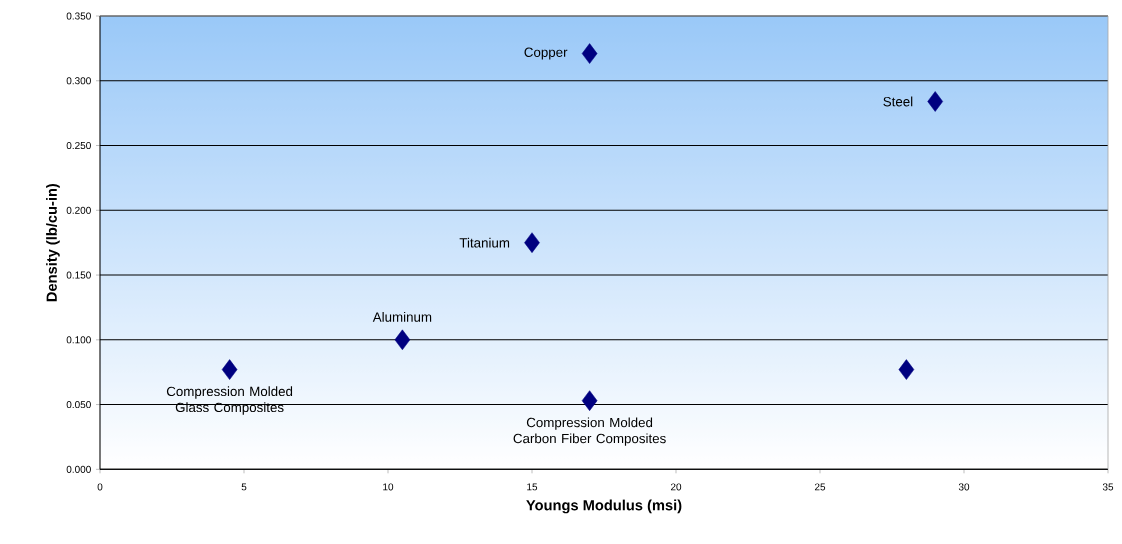 This screenshot has height=544, width=1122. What do you see at coordinates (402, 316) in the screenshot?
I see `annotation: Aluminum` at bounding box center [402, 316].